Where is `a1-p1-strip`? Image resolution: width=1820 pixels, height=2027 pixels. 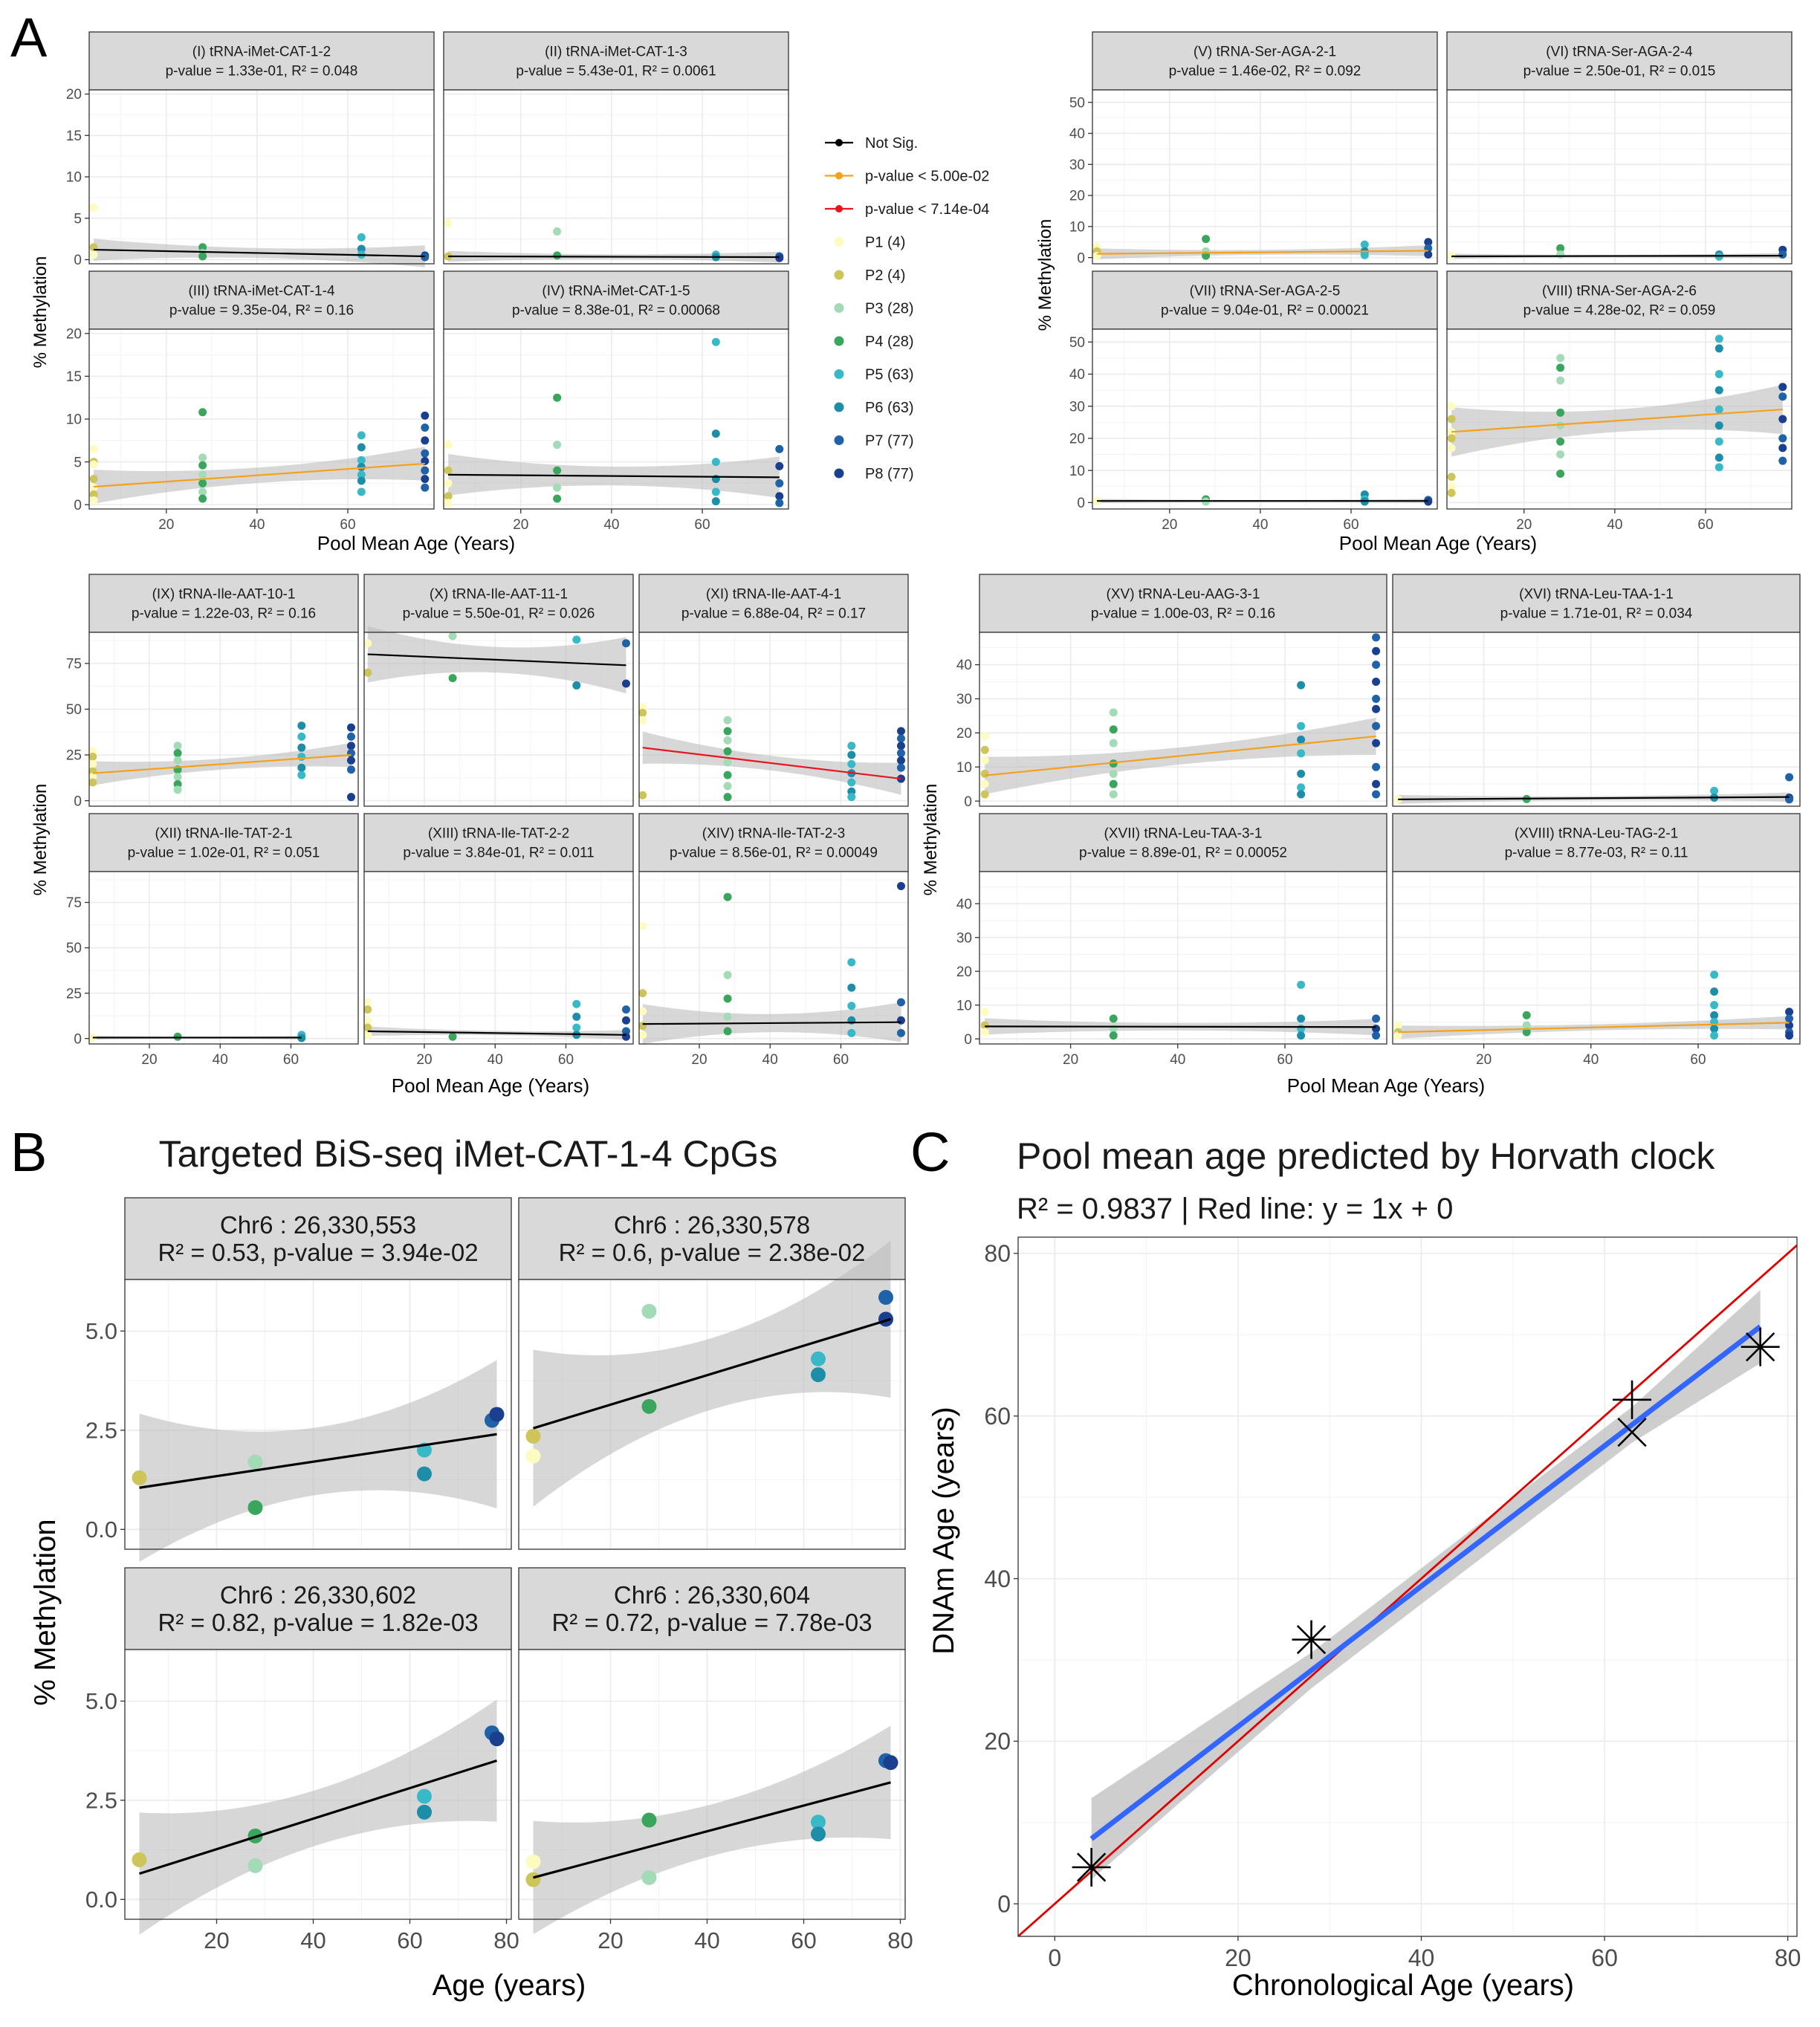 a1-p1-strip is located at coordinates (261, 61).